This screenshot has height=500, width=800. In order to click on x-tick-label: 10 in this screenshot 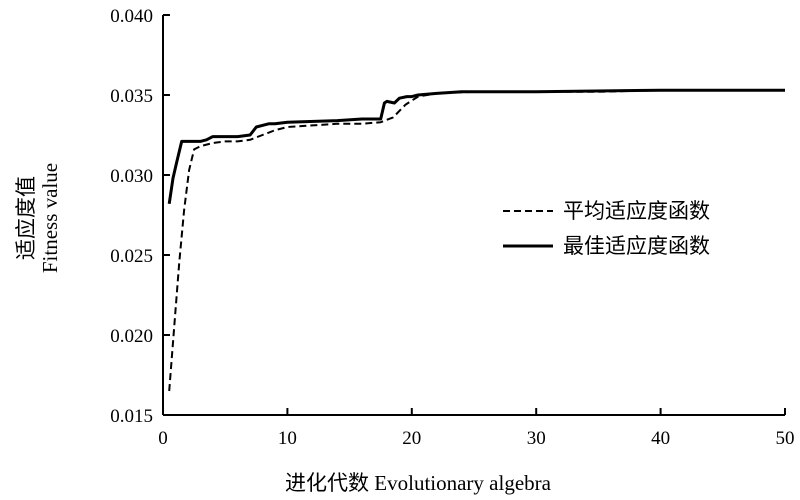, I will do `click(287, 438)`.